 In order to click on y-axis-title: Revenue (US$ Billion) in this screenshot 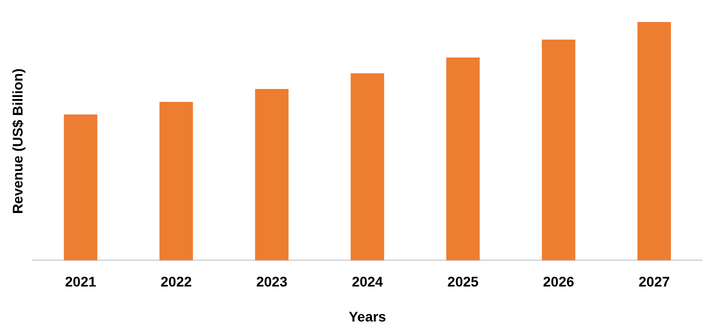, I will do `click(17, 141)`.